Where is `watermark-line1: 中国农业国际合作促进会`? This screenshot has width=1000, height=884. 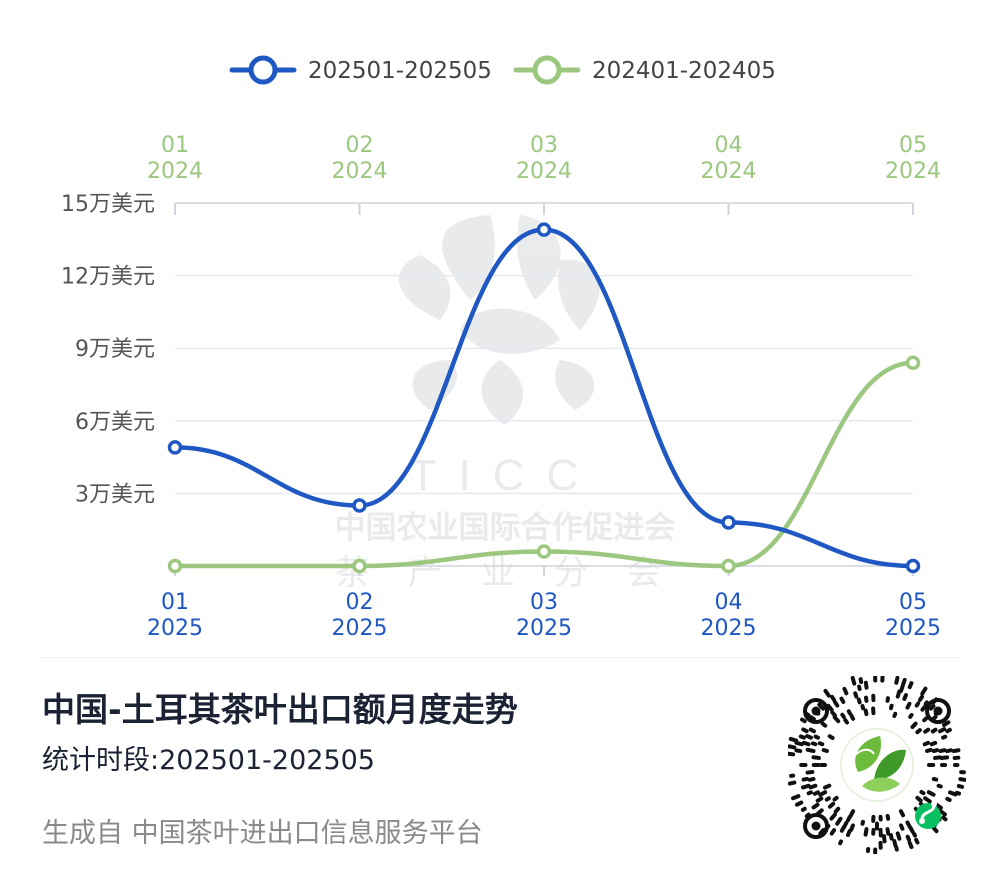 watermark-line1: 中国农业国际合作促进会 is located at coordinates (505, 528).